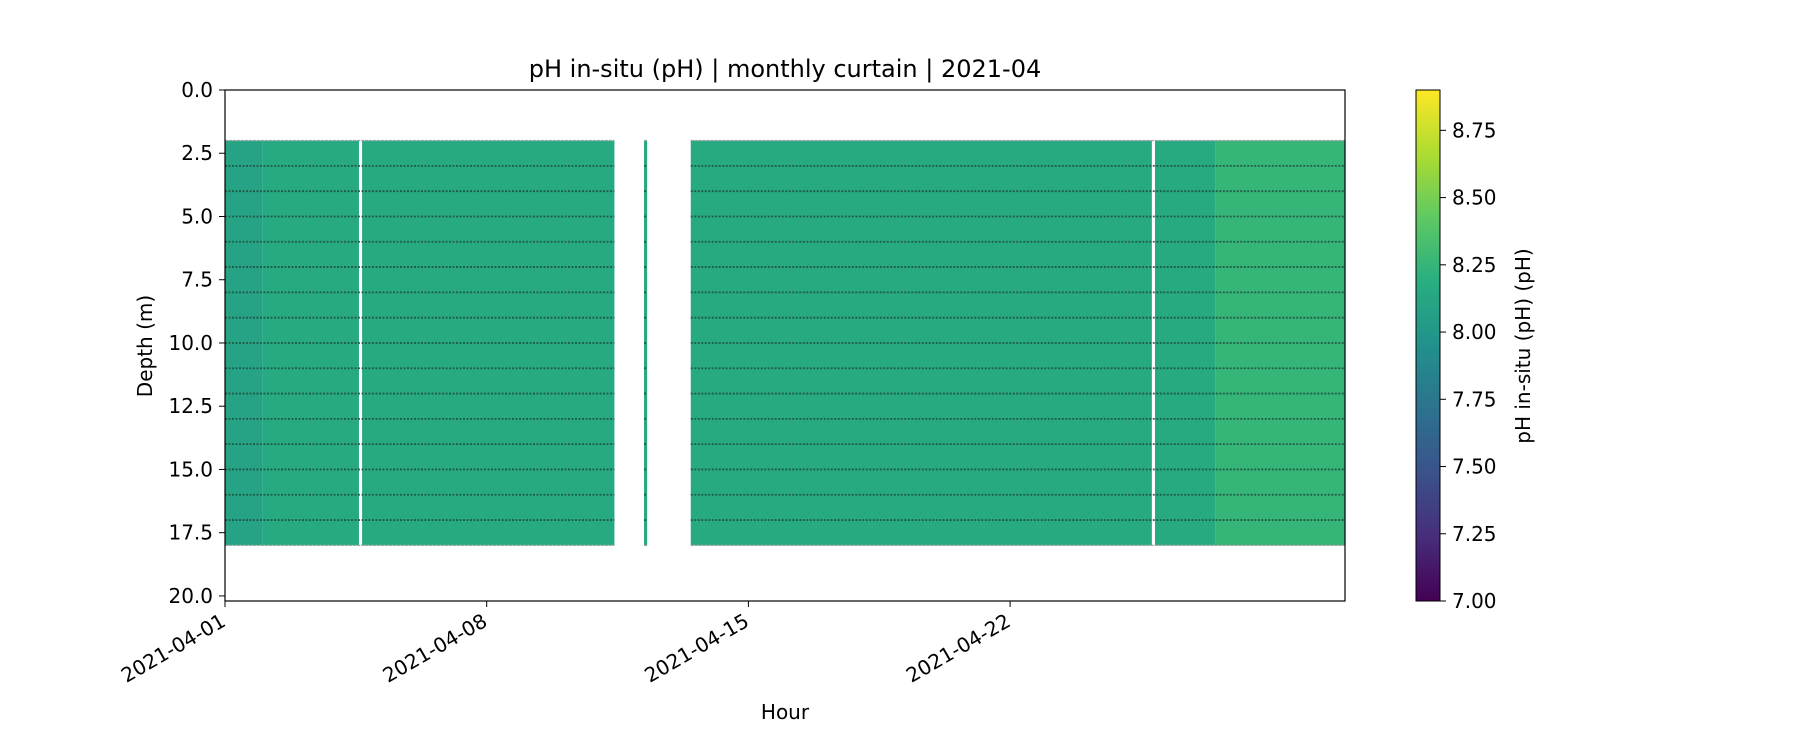  I want to click on colorbar-tick-label: 7.75, so click(1474, 399).